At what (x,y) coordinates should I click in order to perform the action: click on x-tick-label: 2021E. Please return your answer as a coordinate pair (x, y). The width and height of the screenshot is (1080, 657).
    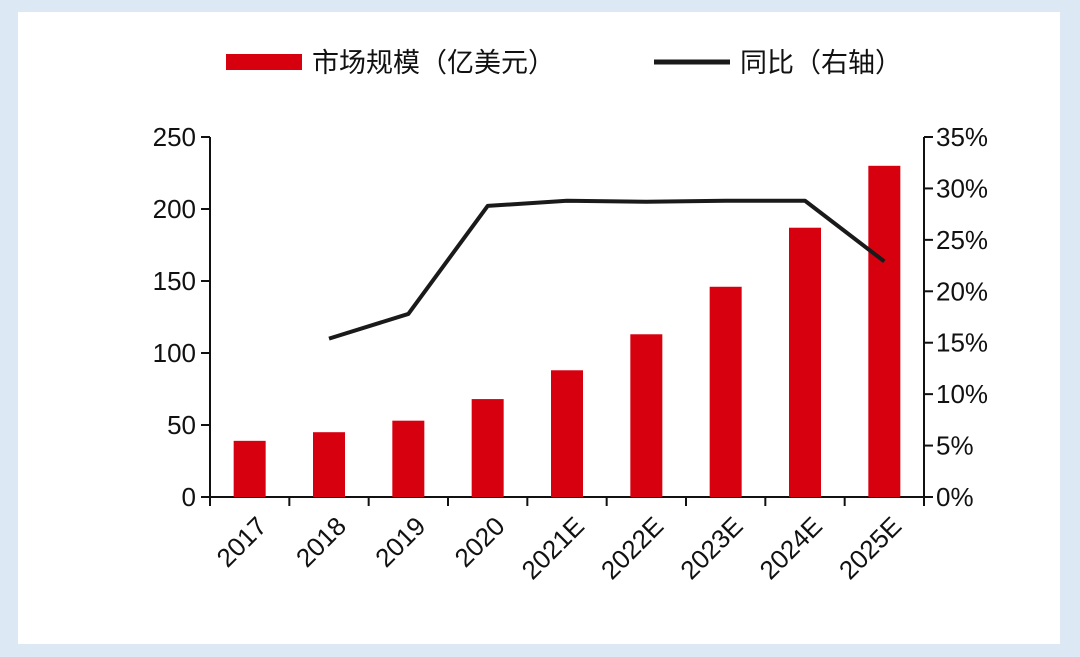
    Looking at the image, I should click on (553, 548).